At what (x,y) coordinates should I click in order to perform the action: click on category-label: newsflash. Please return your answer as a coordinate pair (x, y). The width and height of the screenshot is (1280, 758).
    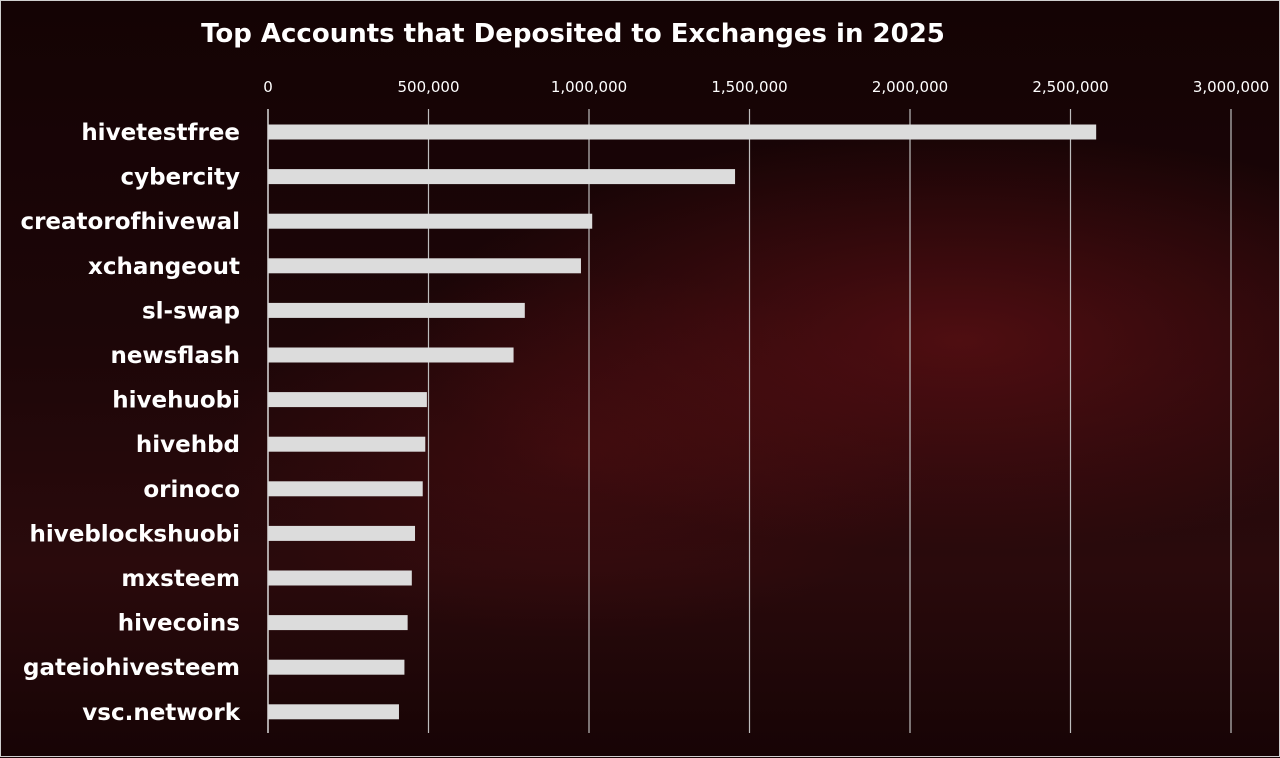
    Looking at the image, I should click on (175, 356).